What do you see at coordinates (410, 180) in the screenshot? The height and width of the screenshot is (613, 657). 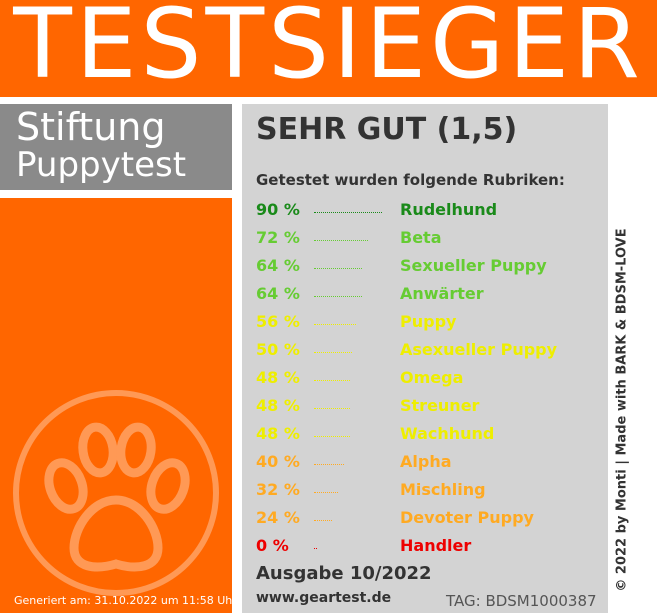 I see `categories-subtitle: Getestet wurden folgende Rubriken:` at bounding box center [410, 180].